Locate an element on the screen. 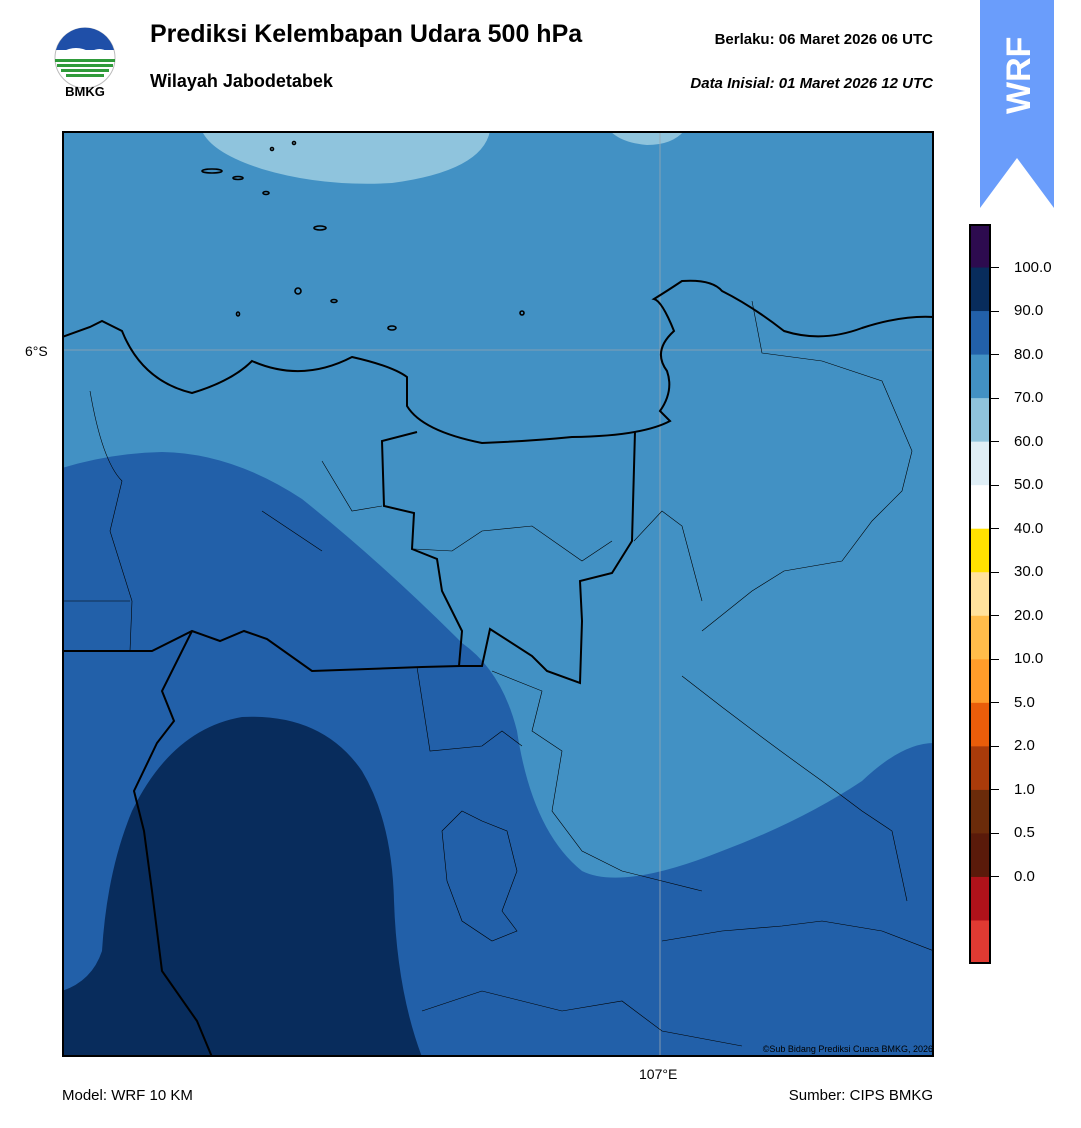  colorbar-label: 0.5 is located at coordinates (1024, 833).